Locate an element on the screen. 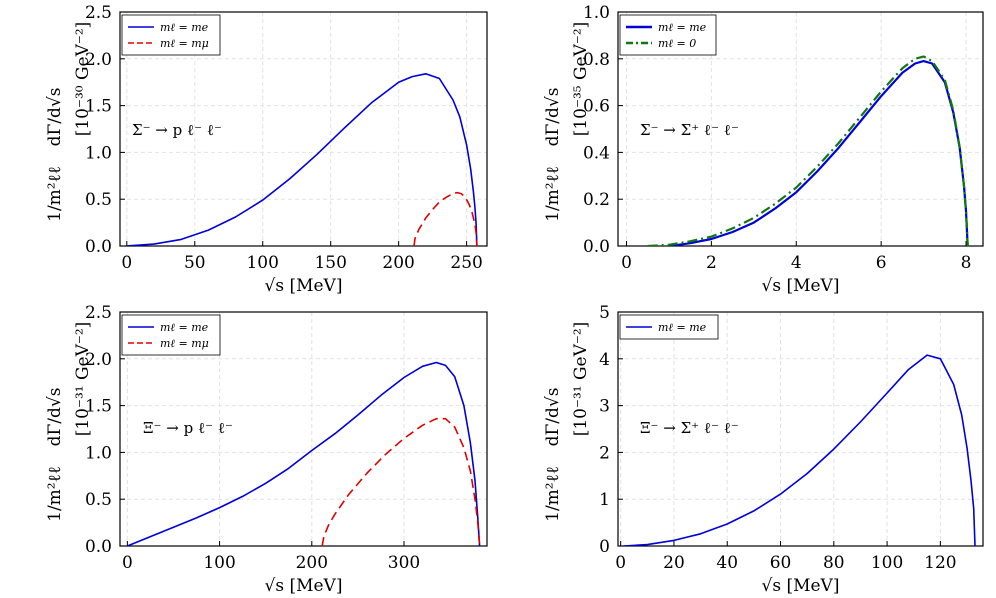 This screenshot has width=996, height=598. y-tick-label: 0.2 is located at coordinates (596, 200).